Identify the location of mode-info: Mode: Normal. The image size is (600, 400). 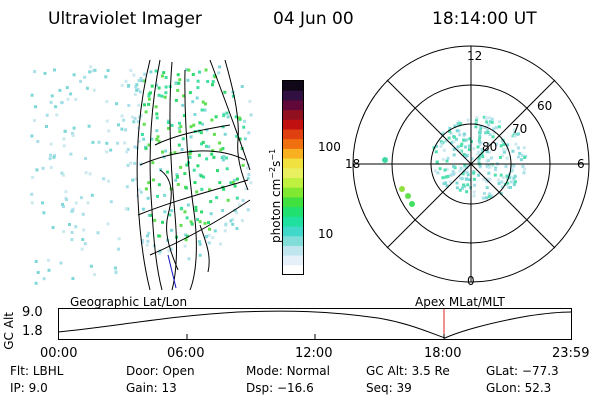
(288, 371).